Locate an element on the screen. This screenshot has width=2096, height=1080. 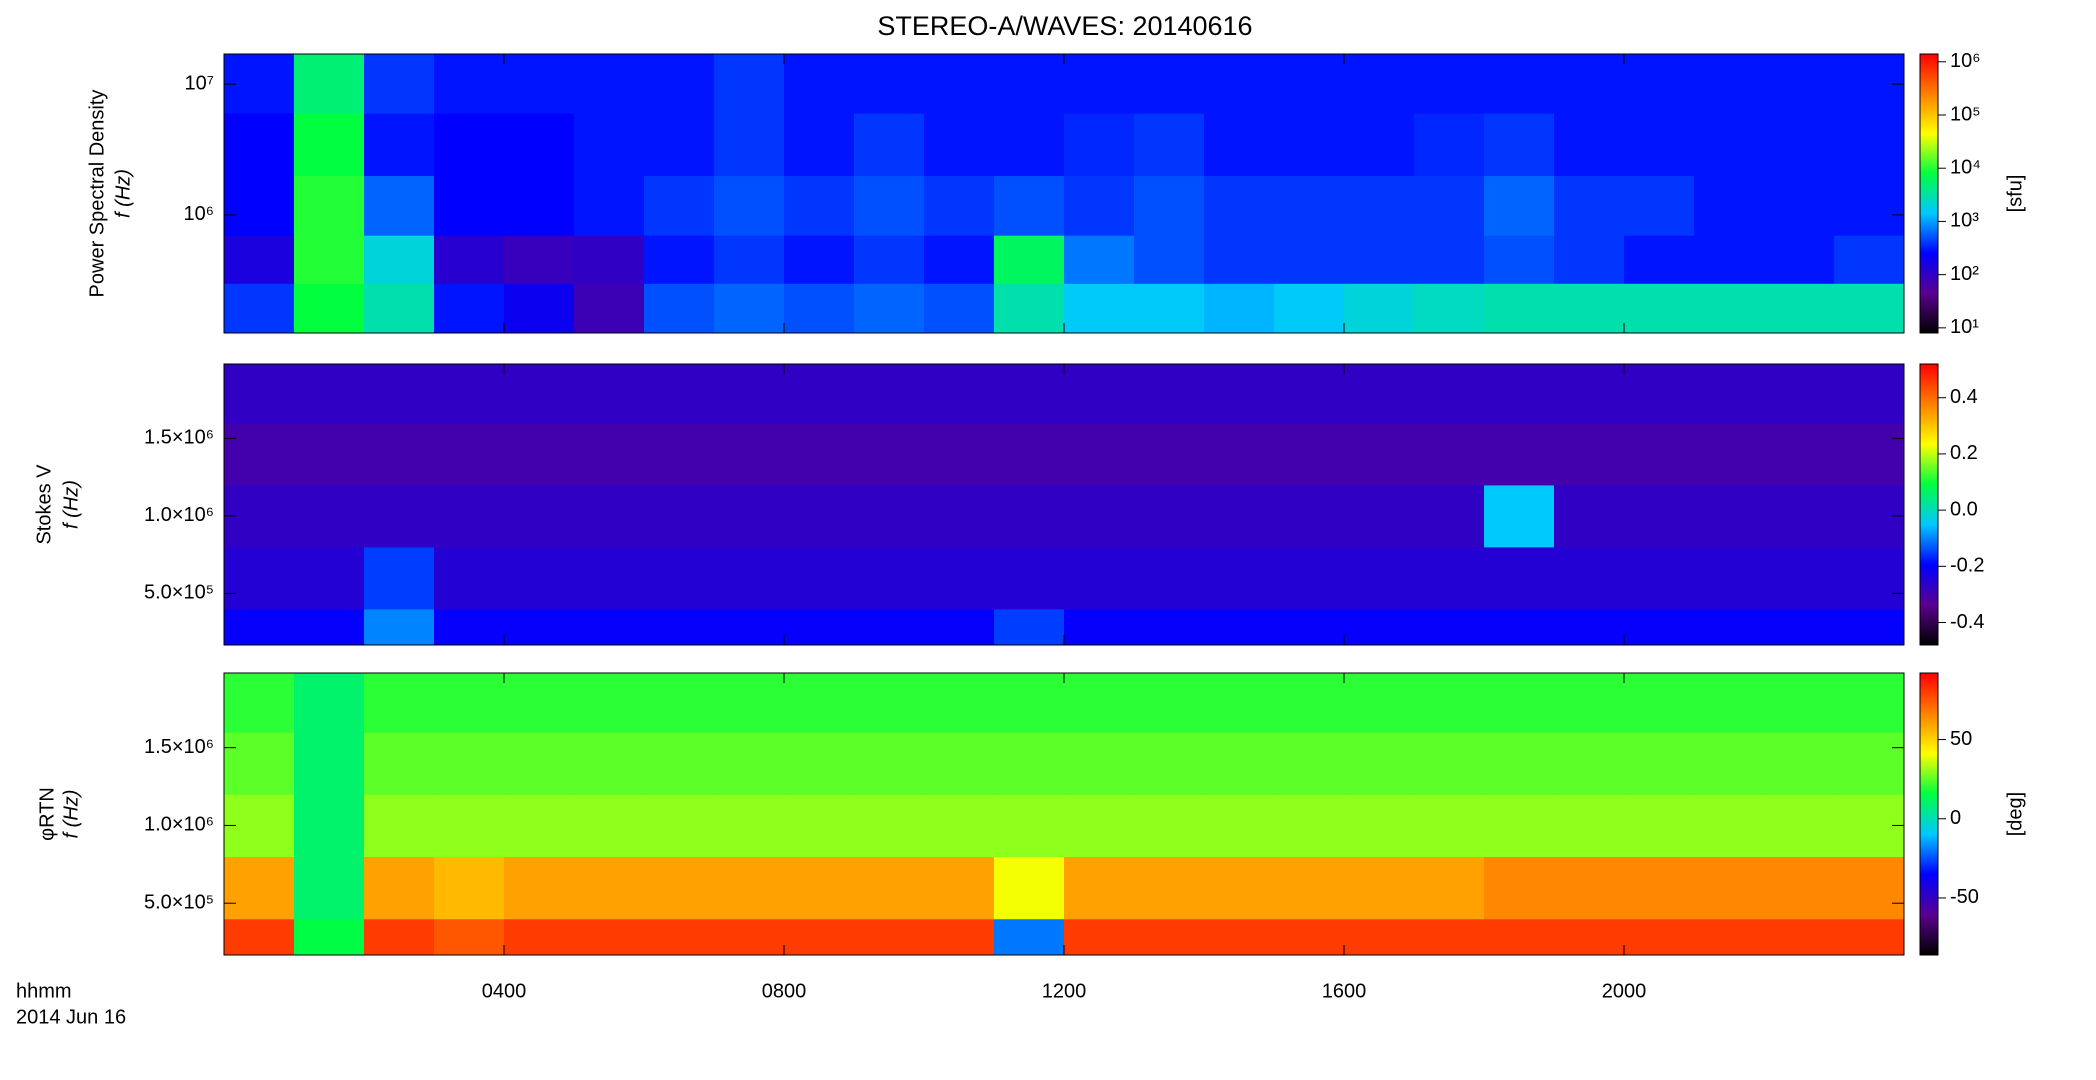
x-tick-label: 1600 is located at coordinates (1344, 991).